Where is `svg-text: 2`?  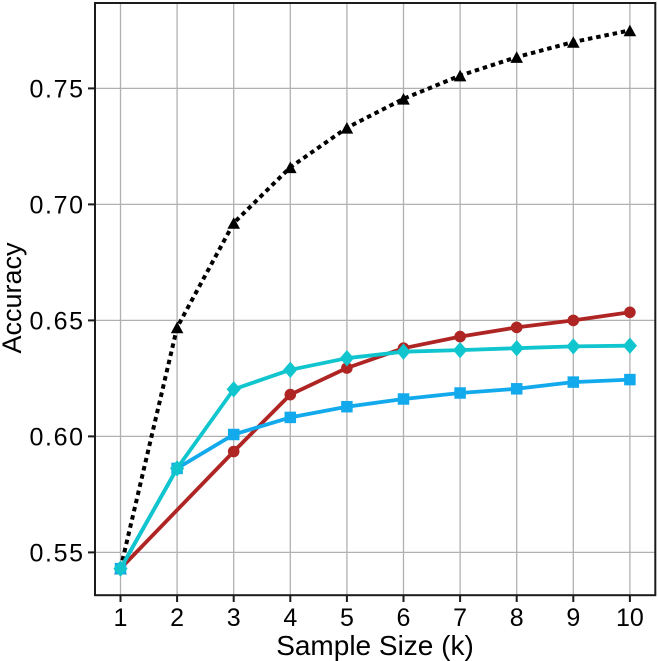
svg-text: 2 is located at coordinates (177, 618).